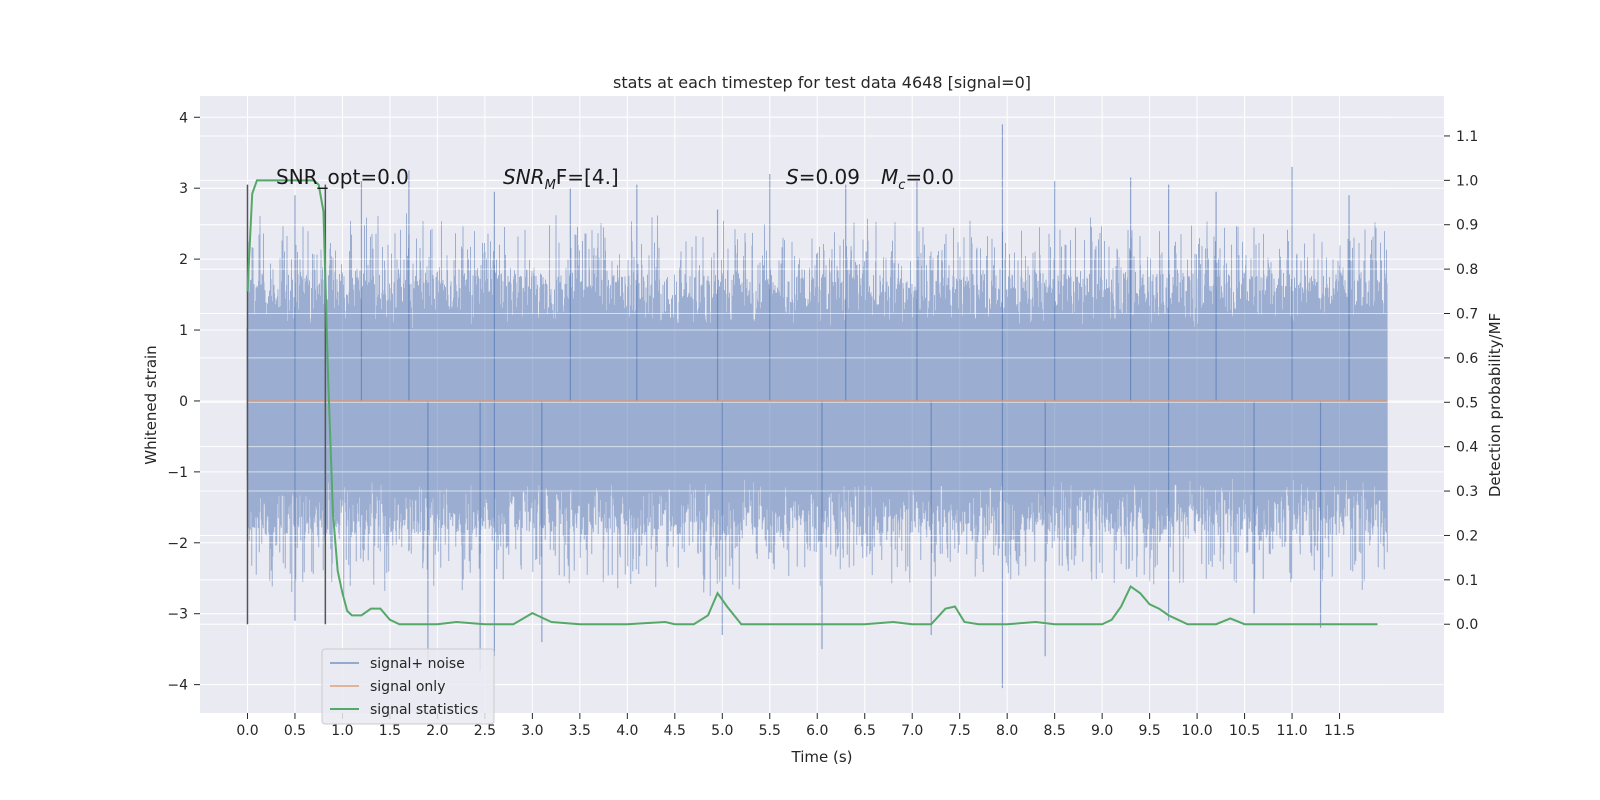 The image size is (1600, 800). I want to click on legend-label-signal-statistics: signal statistics, so click(424, 710).